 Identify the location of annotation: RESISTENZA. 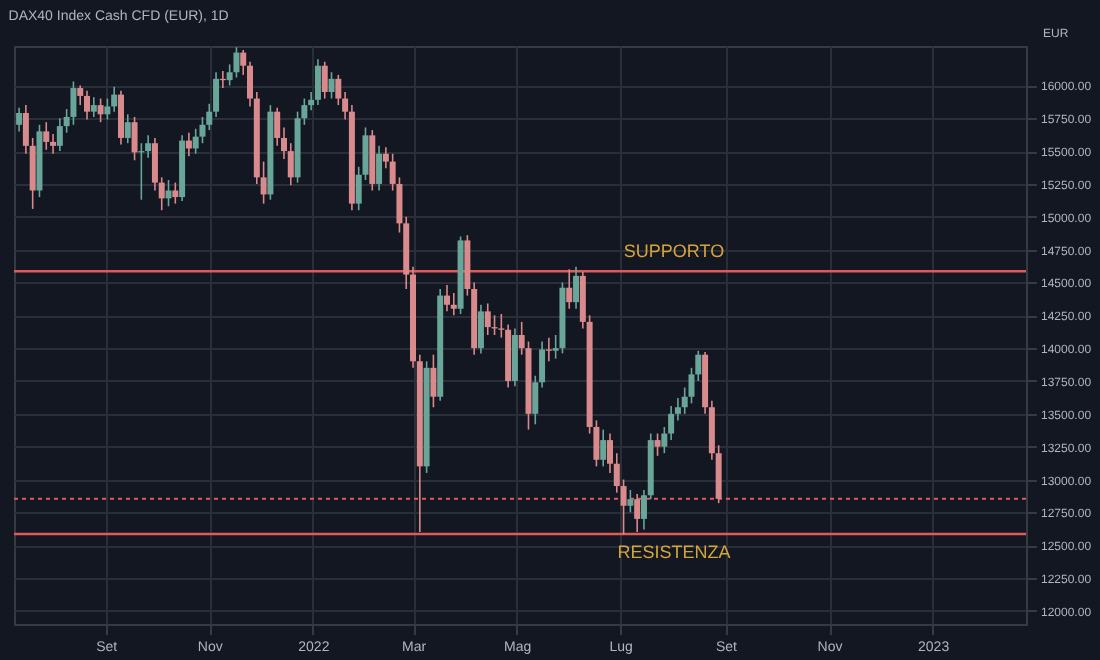
(674, 552).